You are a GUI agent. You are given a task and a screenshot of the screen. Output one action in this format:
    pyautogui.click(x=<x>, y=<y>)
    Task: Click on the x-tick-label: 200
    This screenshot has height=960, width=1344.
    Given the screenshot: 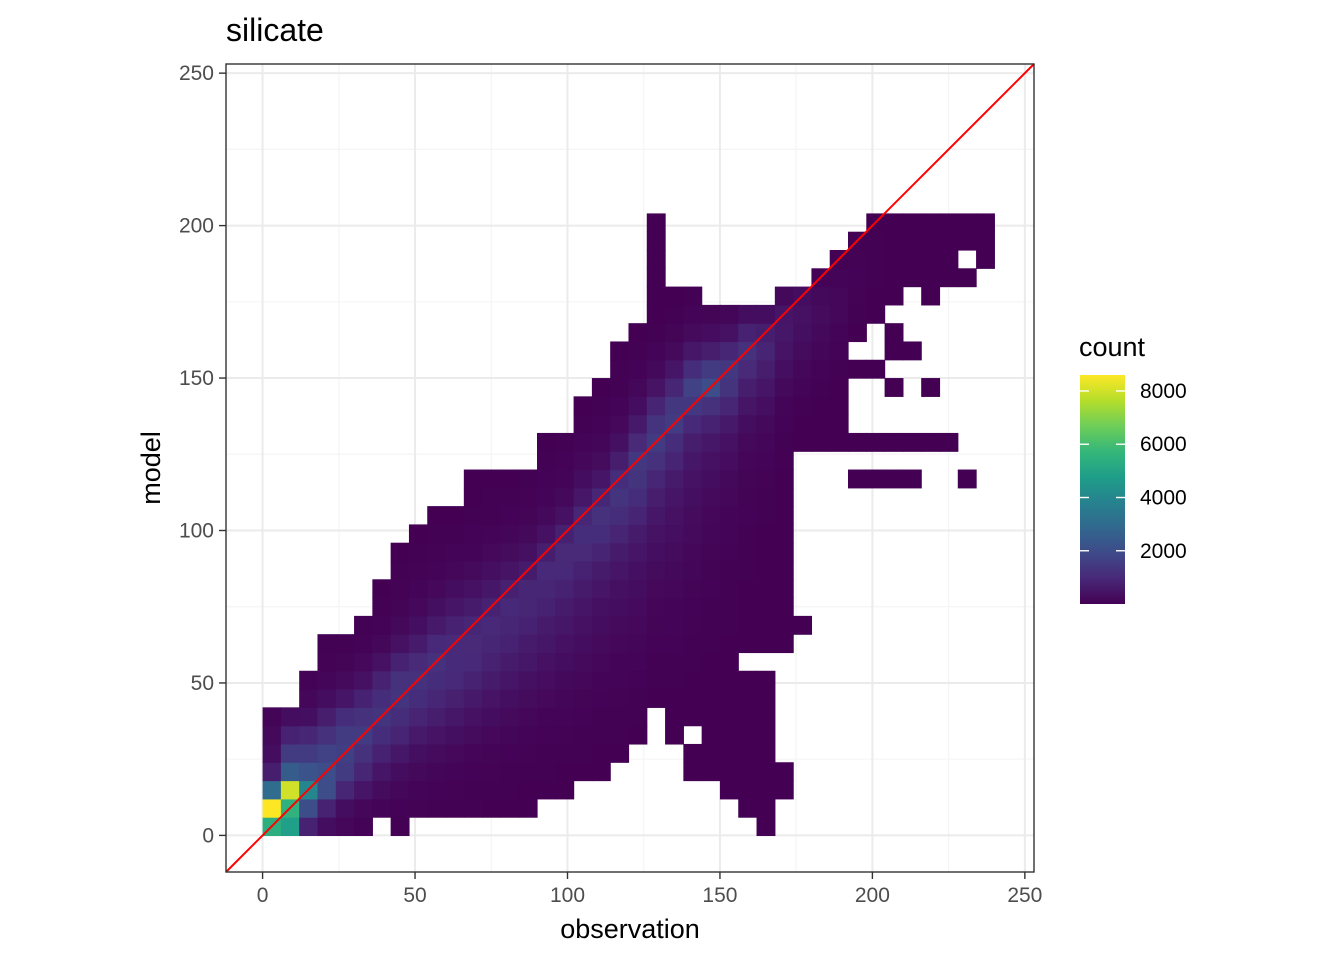 What is the action you would take?
    pyautogui.click(x=872, y=895)
    